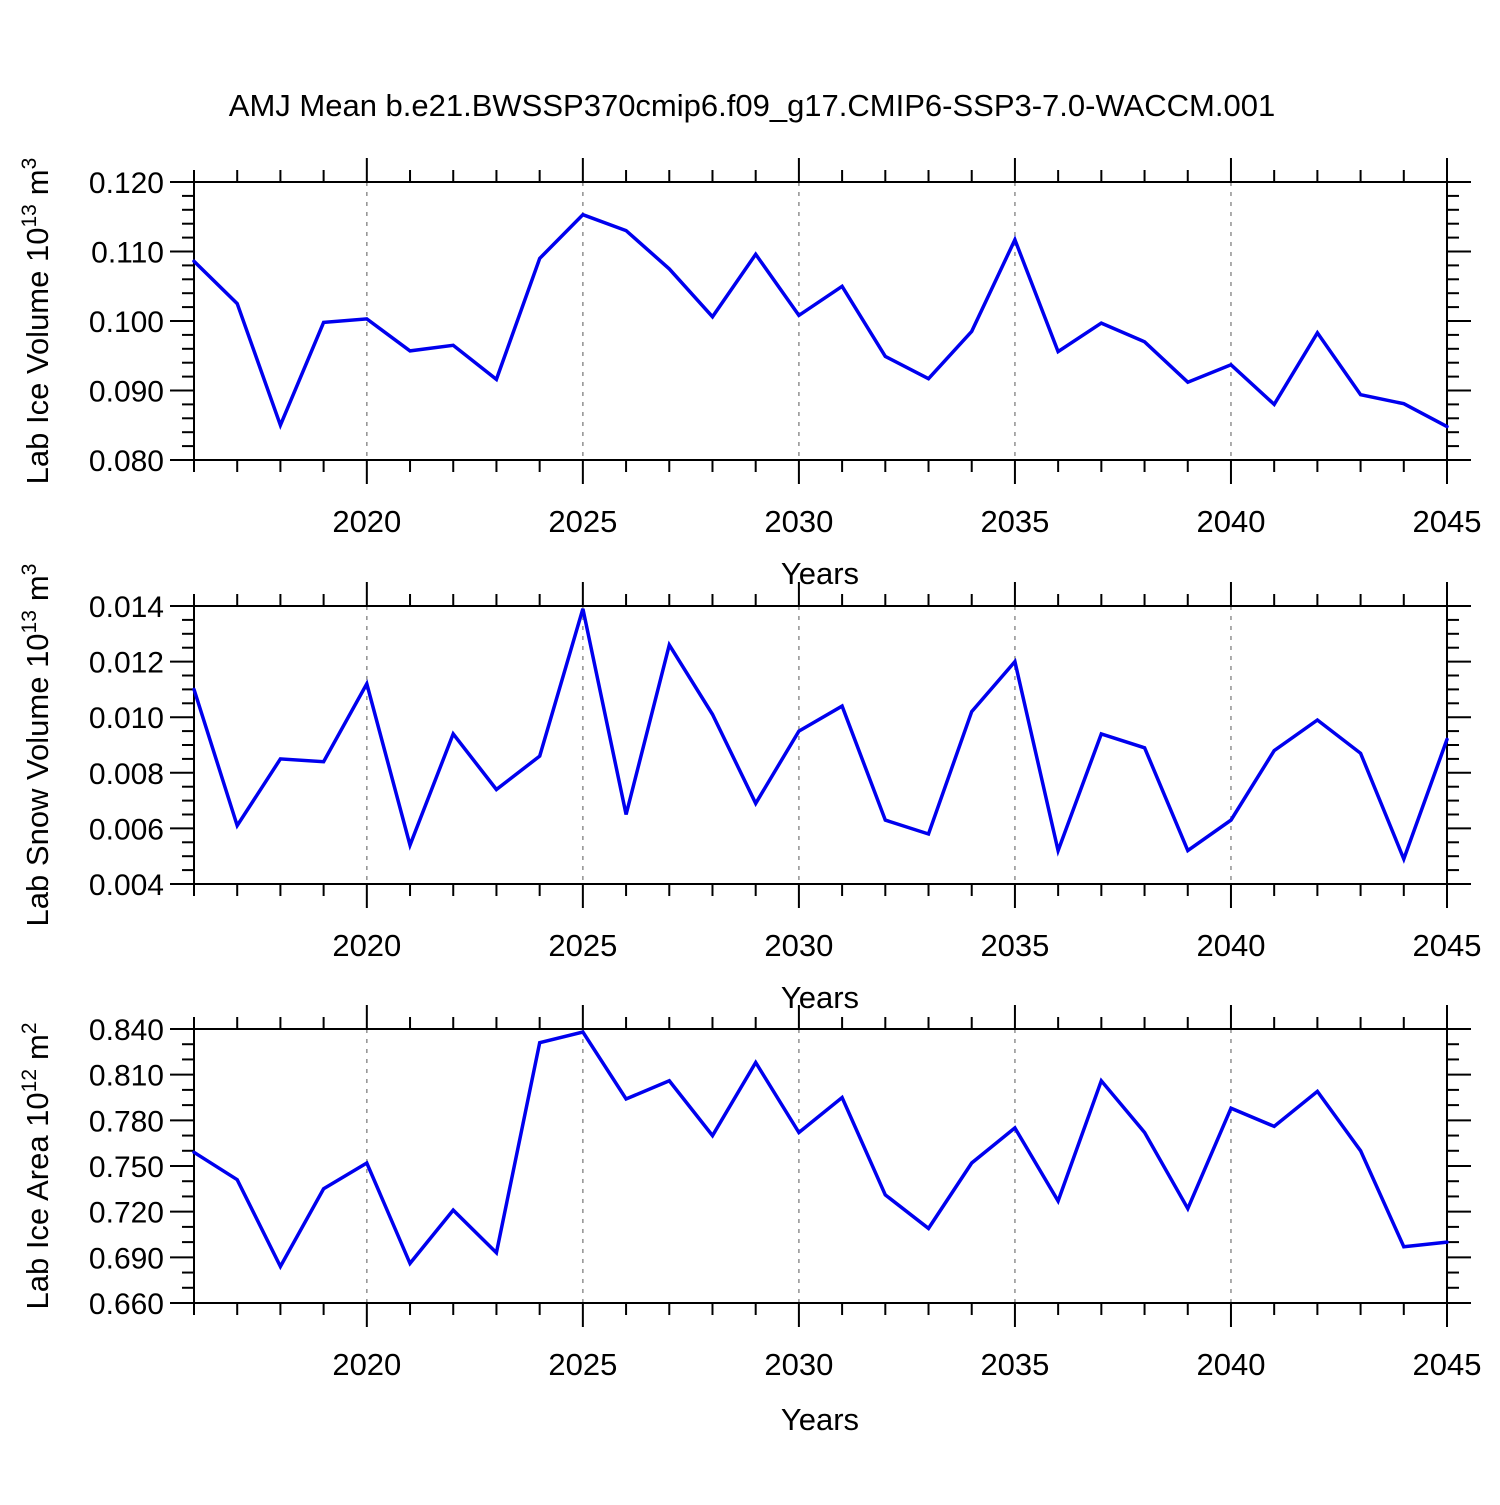 The height and width of the screenshot is (1505, 1500). What do you see at coordinates (126, 1167) in the screenshot?
I see `y-tick-label: 0.750` at bounding box center [126, 1167].